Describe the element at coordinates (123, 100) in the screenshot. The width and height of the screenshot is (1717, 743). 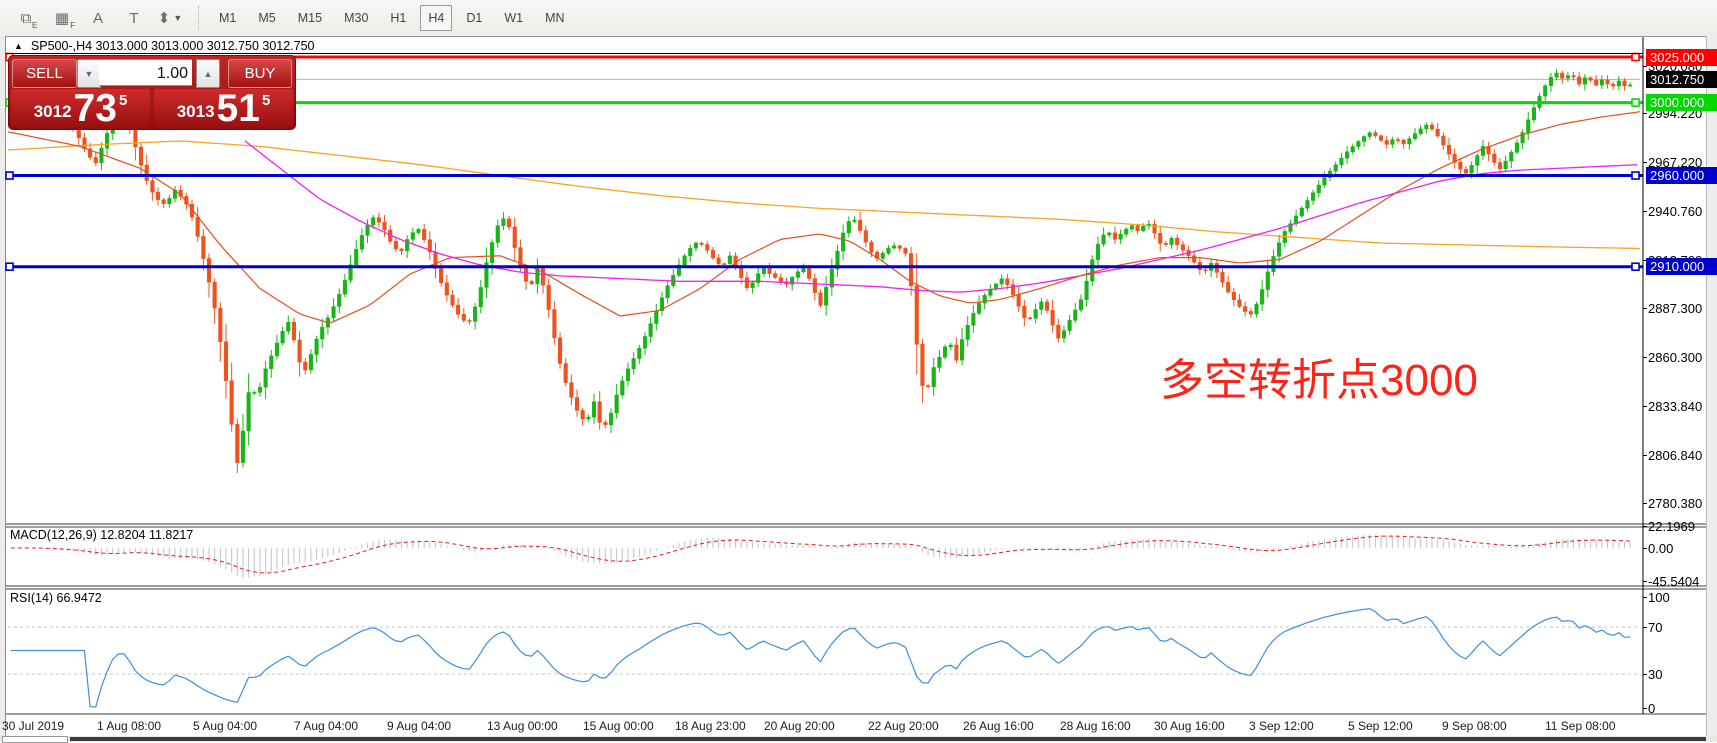
I see `sell-price-fraction: 5` at that location.